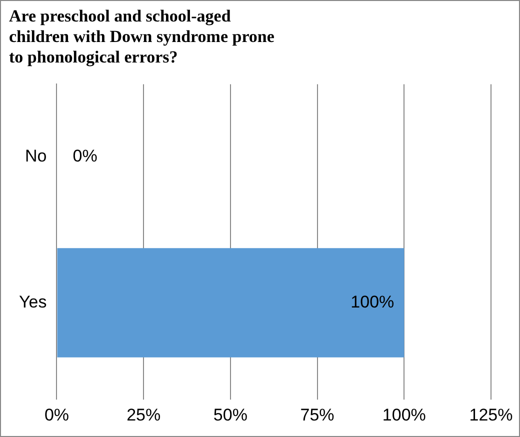 This screenshot has width=520, height=437. I want to click on x-tick-label: 100%, so click(404, 414).